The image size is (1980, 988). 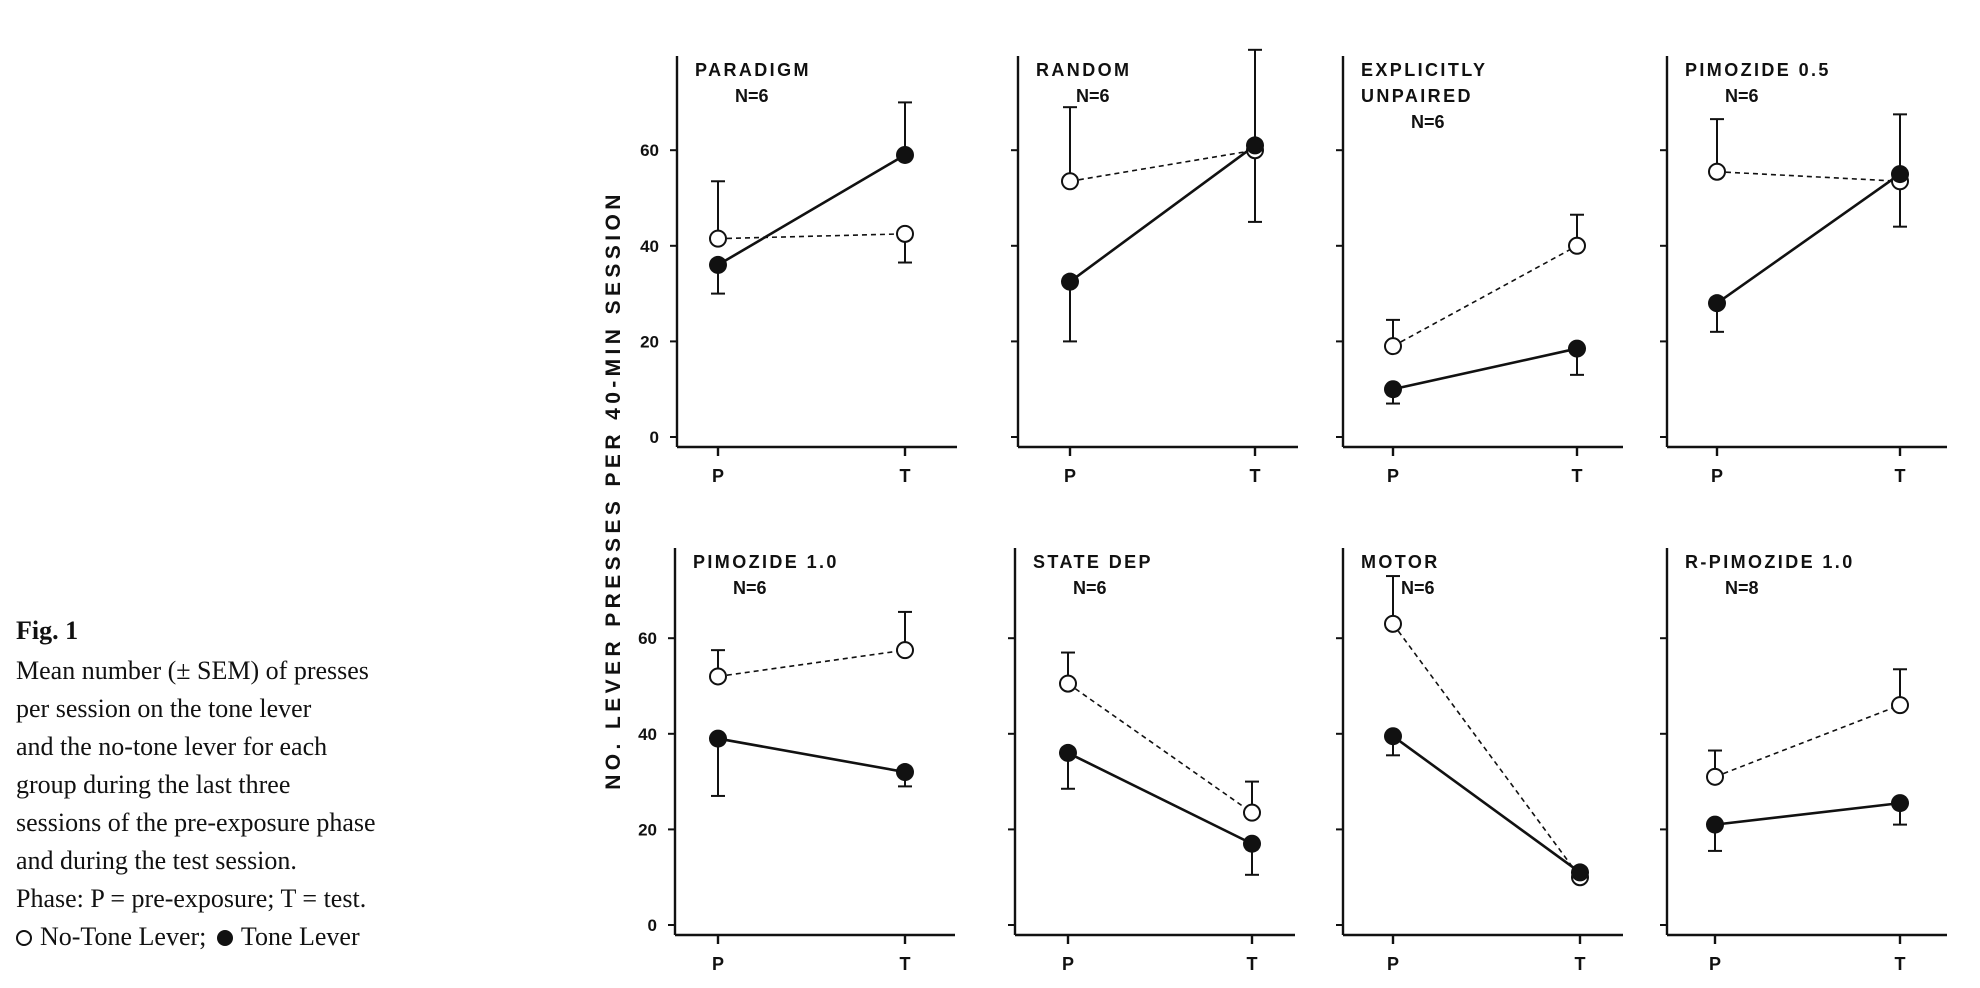 I want to click on panel-title: PIMOZIDE 0.5, so click(x=1758, y=70).